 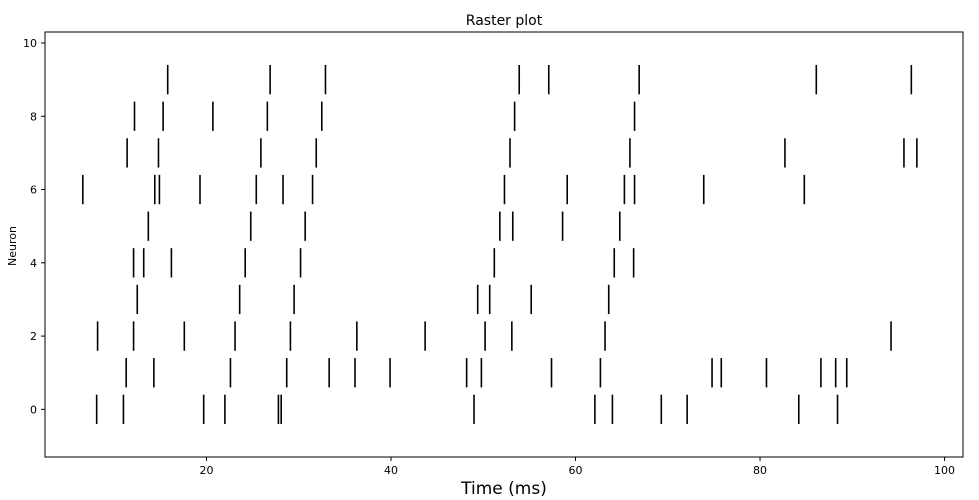 What do you see at coordinates (33, 409) in the screenshot?
I see `y-tick-label-0: 0` at bounding box center [33, 409].